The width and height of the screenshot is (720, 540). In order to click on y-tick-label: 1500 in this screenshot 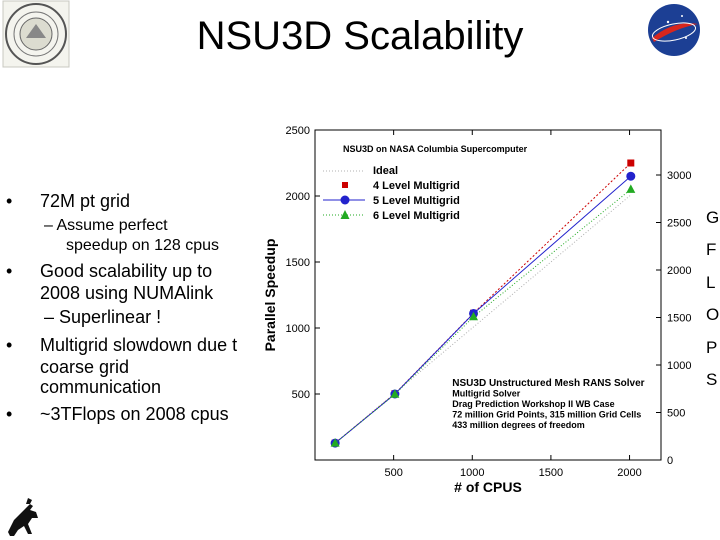, I will do `click(298, 263)`.